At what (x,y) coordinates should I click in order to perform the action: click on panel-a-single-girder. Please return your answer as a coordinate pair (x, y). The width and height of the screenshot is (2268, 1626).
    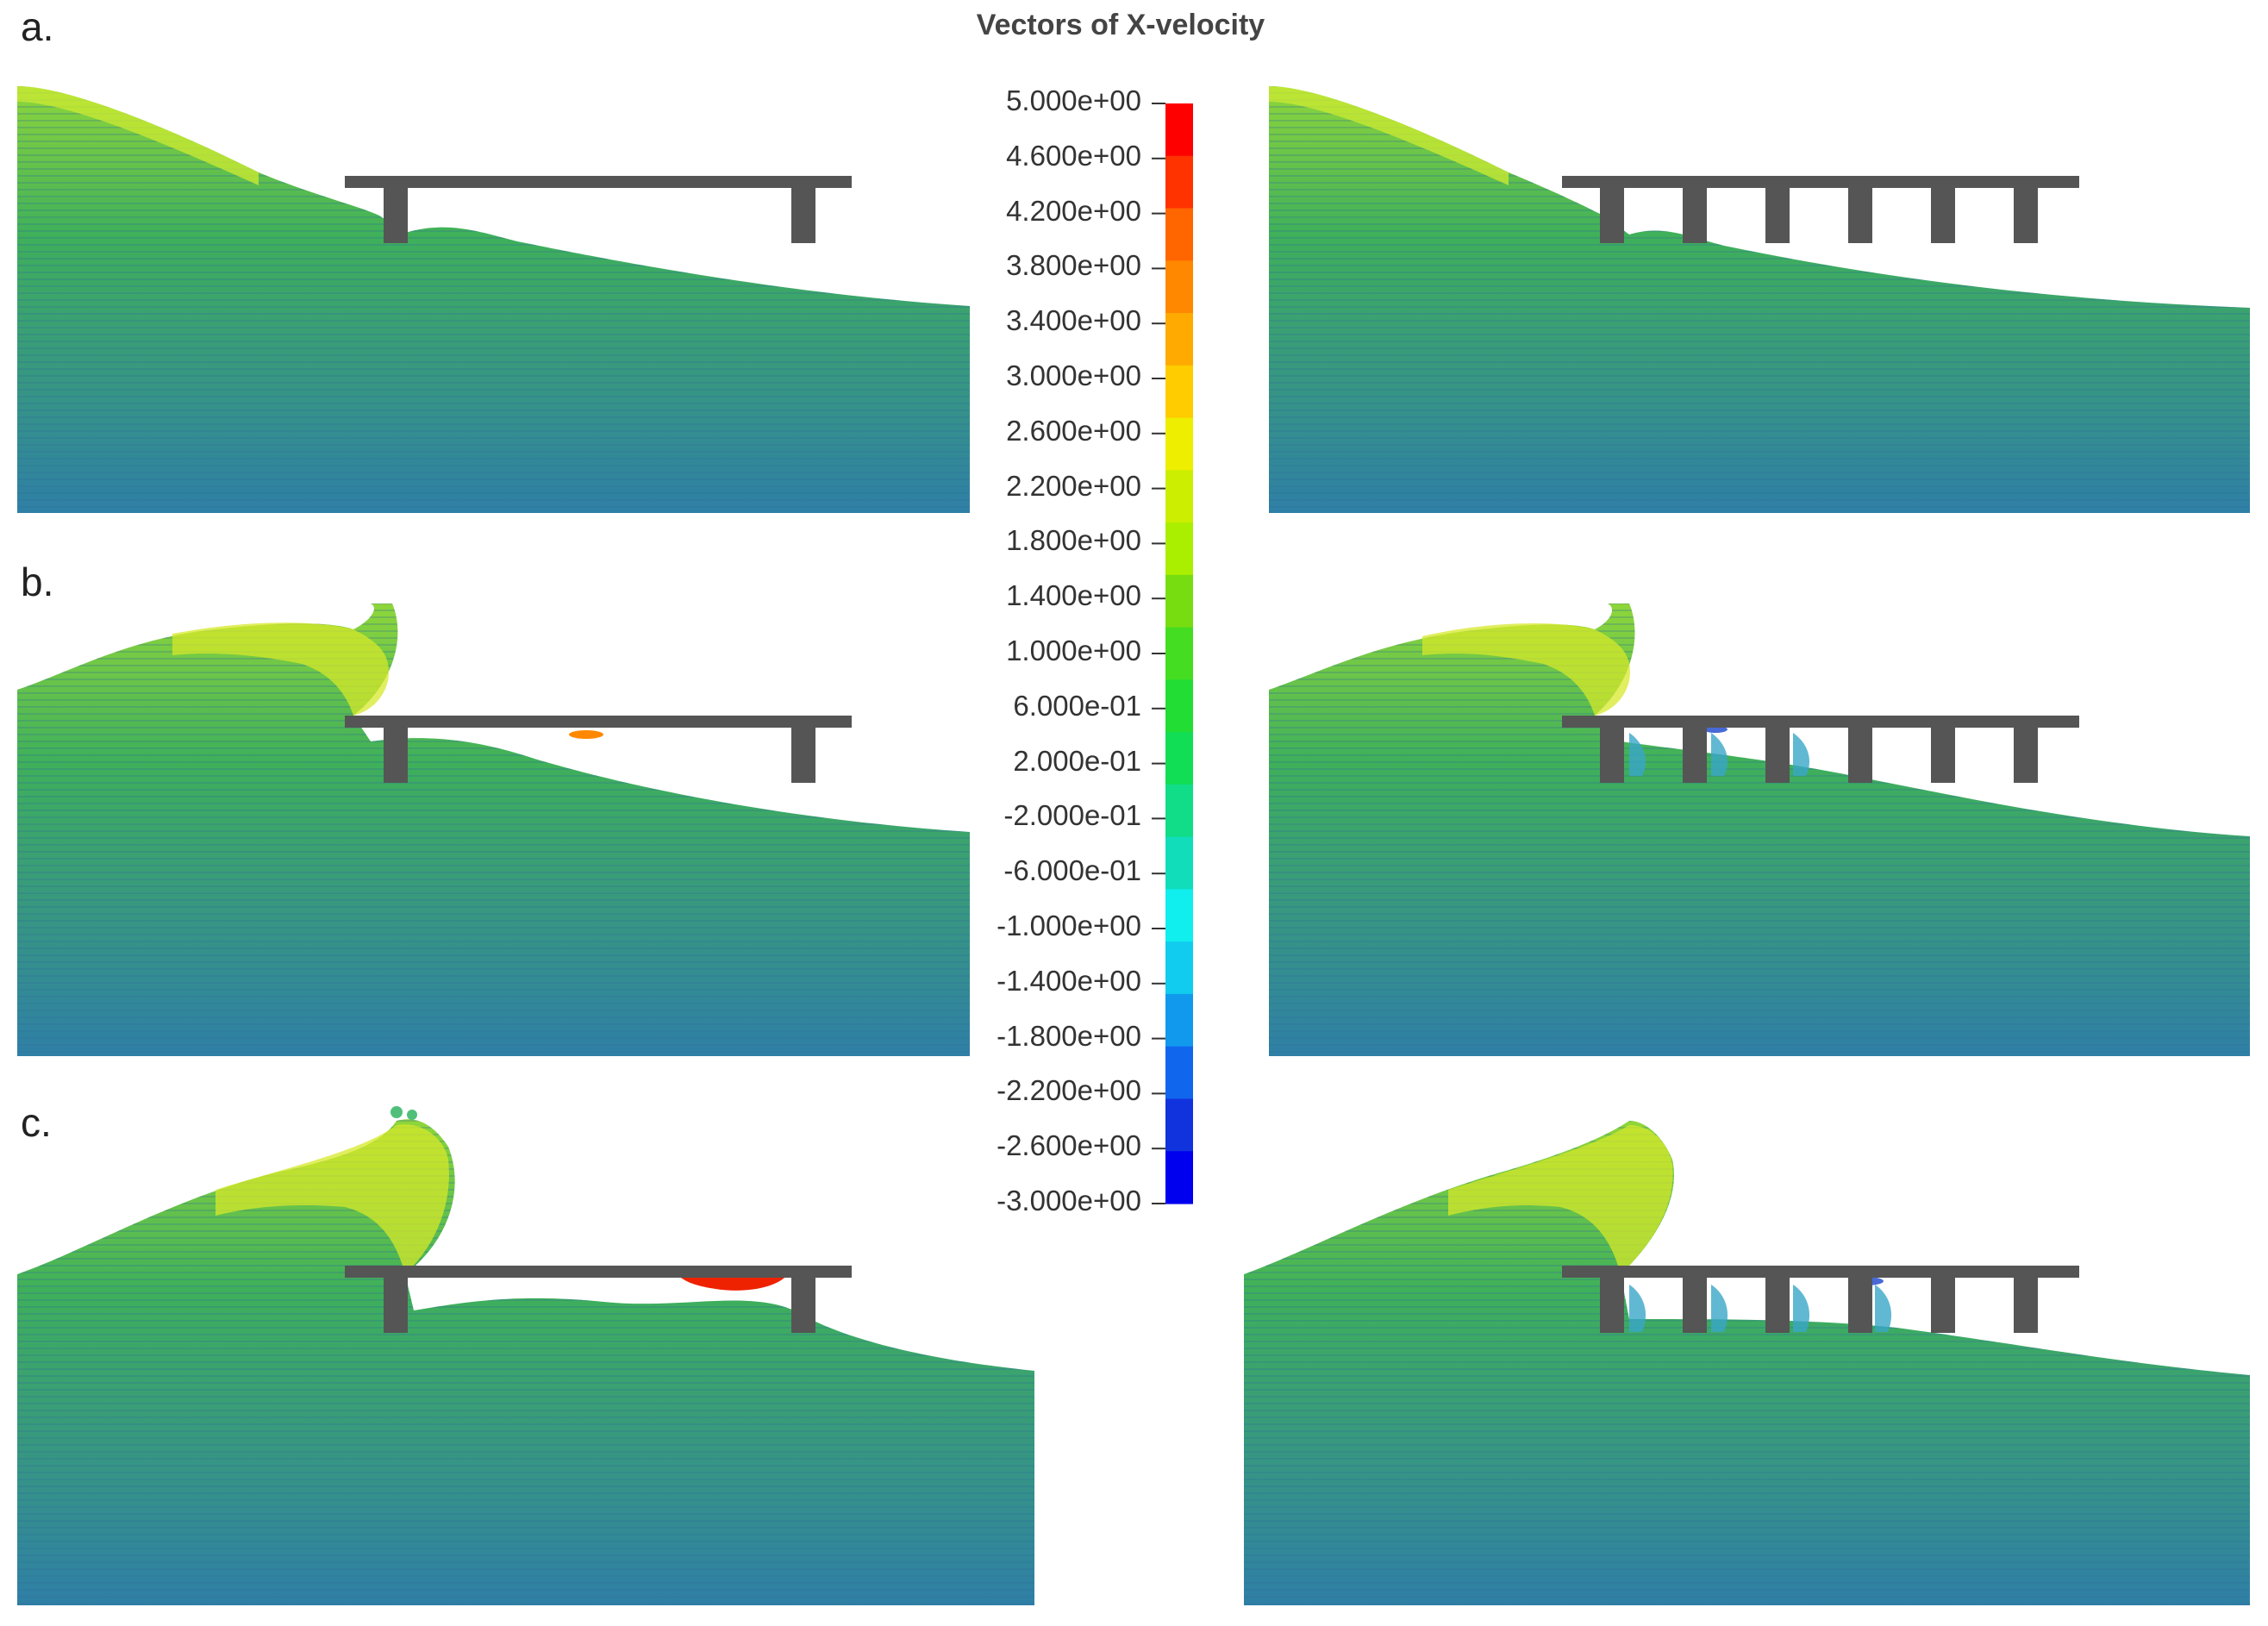
    Looking at the image, I should click on (493, 299).